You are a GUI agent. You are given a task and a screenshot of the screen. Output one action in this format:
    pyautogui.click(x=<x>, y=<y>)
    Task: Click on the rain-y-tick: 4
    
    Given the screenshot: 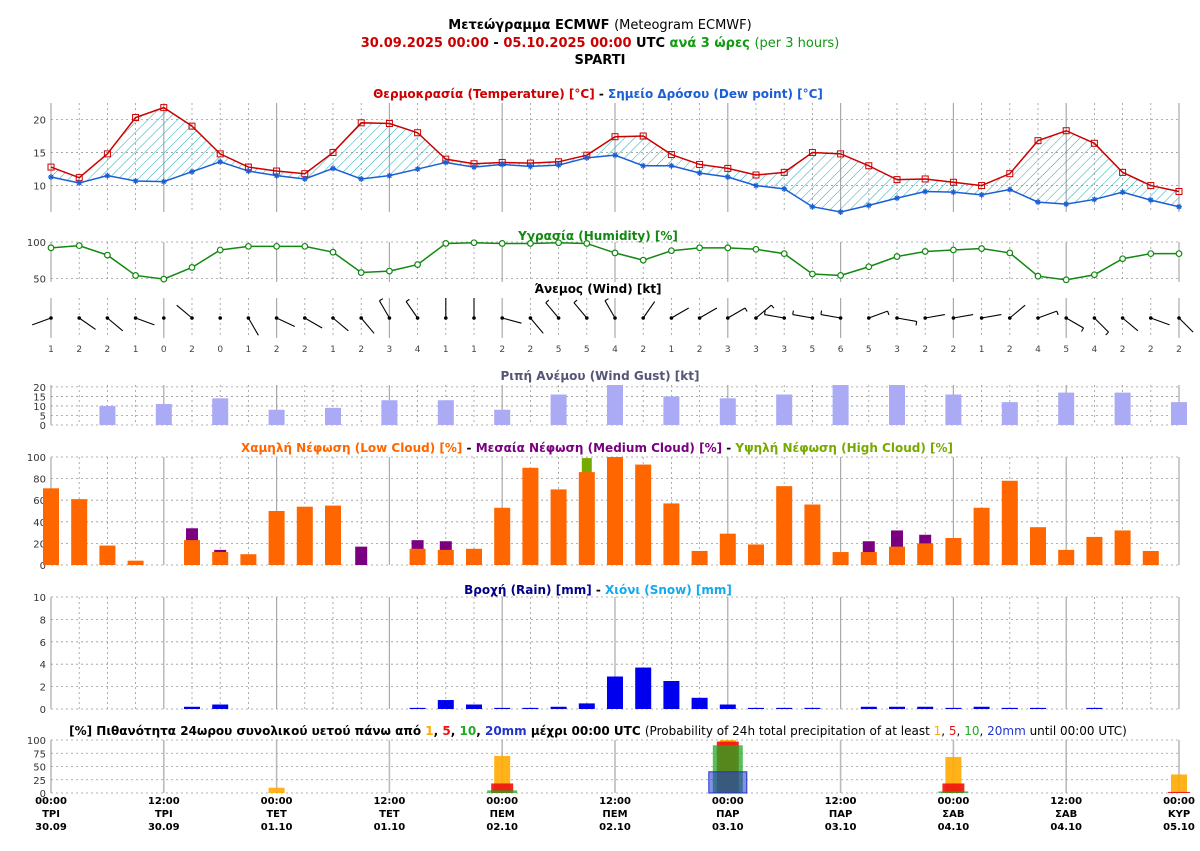 What is the action you would take?
    pyautogui.click(x=43, y=665)
    